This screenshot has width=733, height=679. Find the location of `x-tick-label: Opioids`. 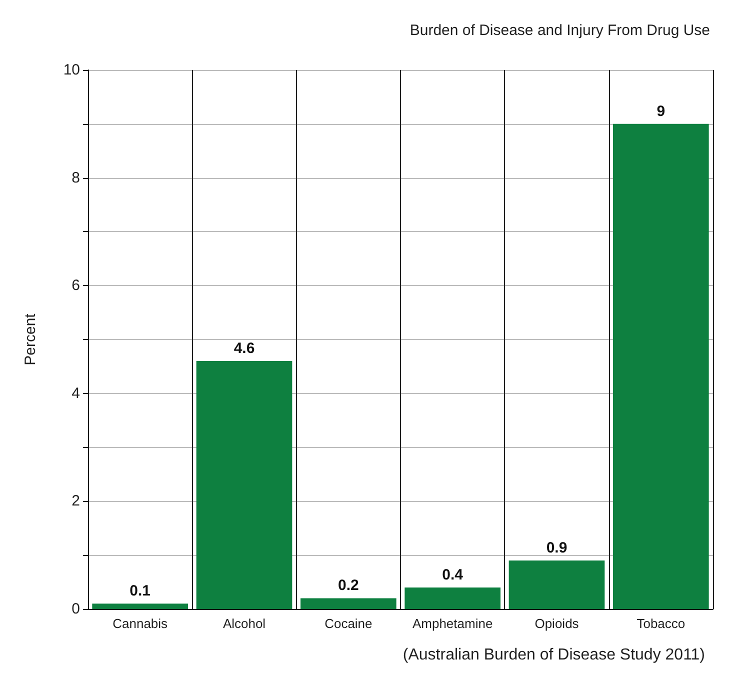

x-tick-label: Opioids is located at coordinates (557, 623).